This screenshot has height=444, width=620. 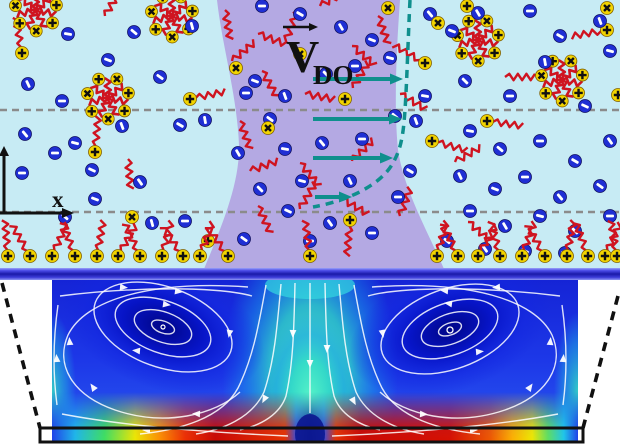 I want to click on do-velocity-arrowhead, so click(x=396, y=79).